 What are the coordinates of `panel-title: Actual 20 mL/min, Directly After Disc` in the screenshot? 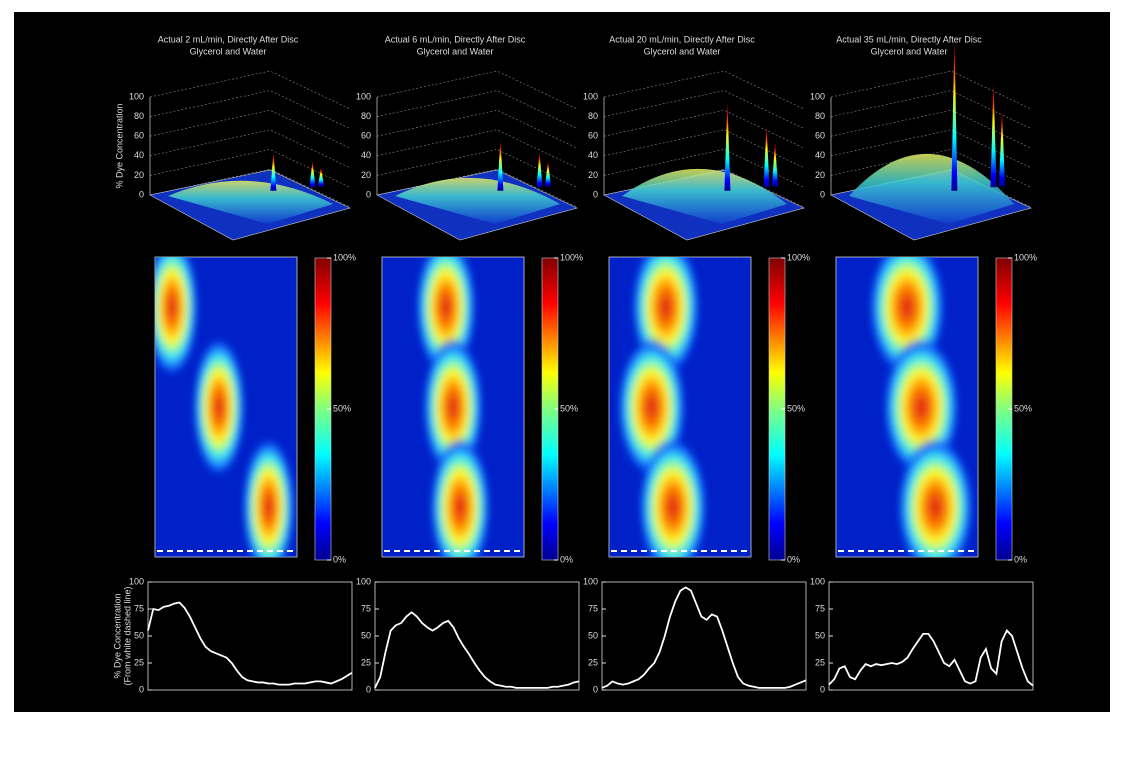 It's located at (682, 39).